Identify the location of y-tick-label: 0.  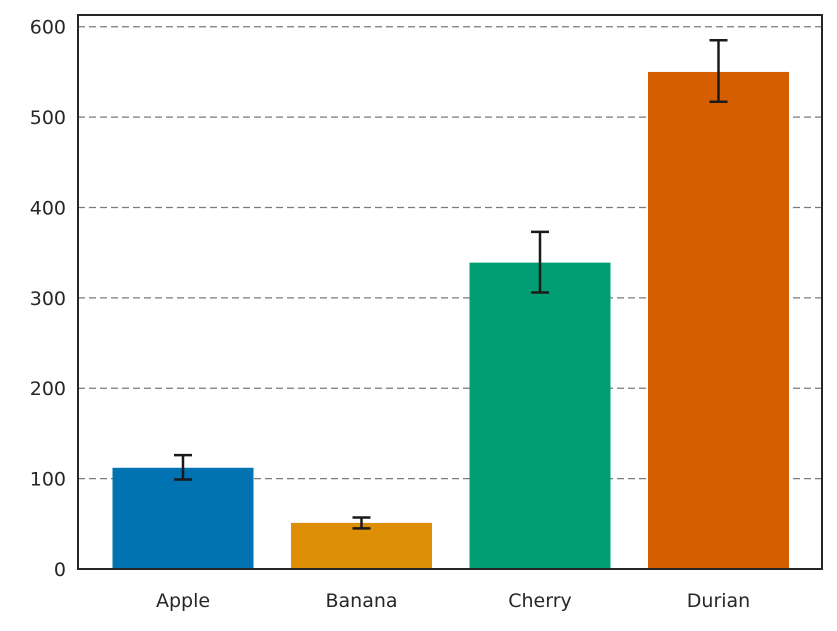
(60, 570).